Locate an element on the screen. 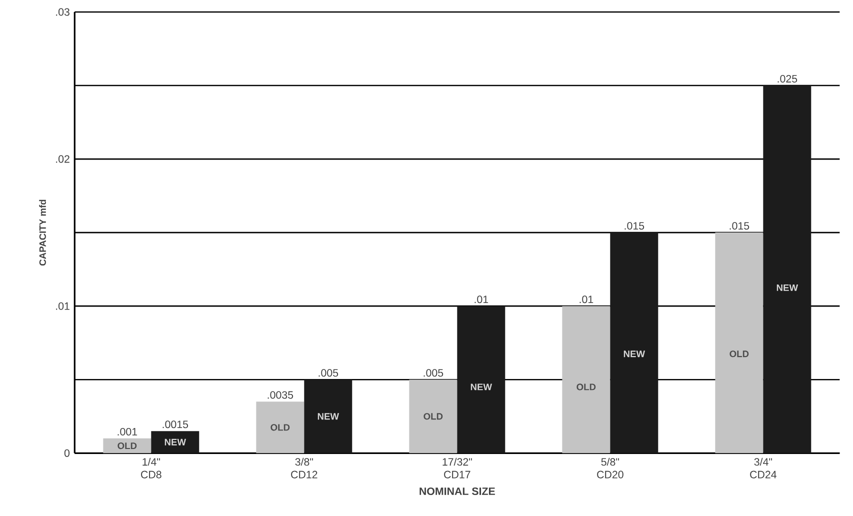 The image size is (853, 516). x-tick-label: 3/4" CD24 is located at coordinates (763, 468).